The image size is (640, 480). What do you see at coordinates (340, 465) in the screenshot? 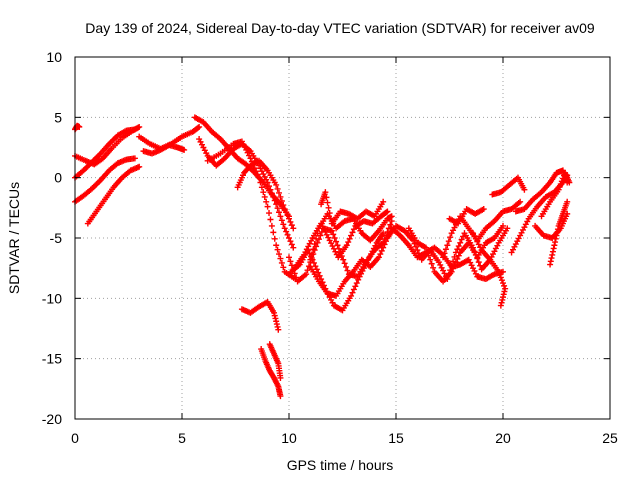
I see `x-axis-label: GPS time / hours` at bounding box center [340, 465].